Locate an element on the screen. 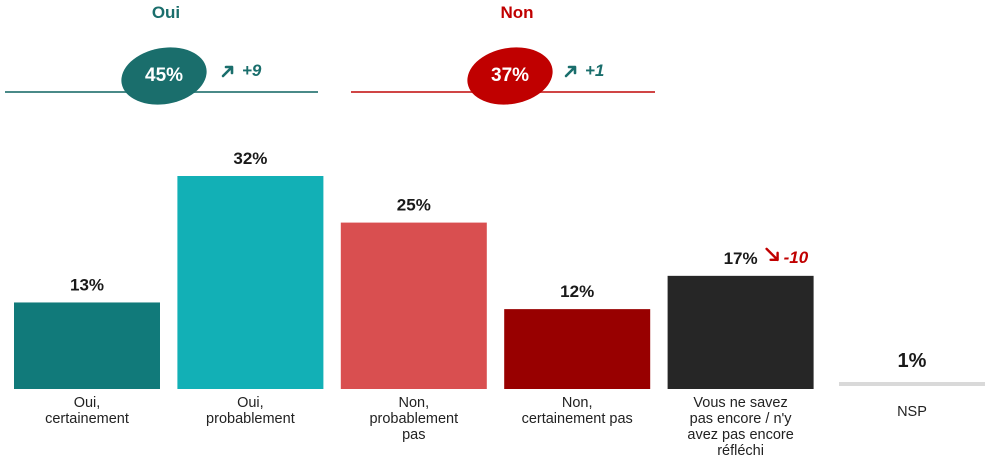  oui-change-value: +9 is located at coordinates (252, 70).